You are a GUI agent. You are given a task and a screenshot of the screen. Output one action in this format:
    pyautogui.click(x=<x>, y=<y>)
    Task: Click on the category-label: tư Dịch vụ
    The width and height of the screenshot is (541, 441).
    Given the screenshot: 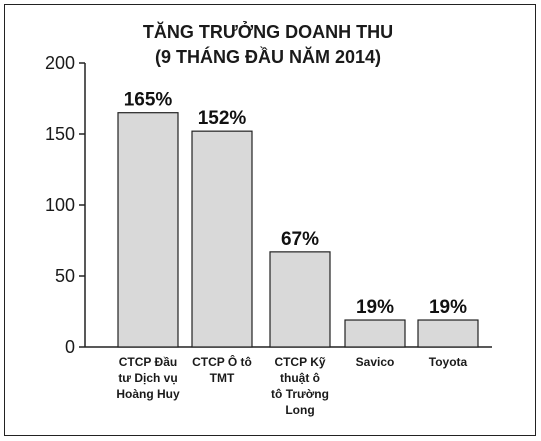 What is the action you would take?
    pyautogui.click(x=147, y=378)
    